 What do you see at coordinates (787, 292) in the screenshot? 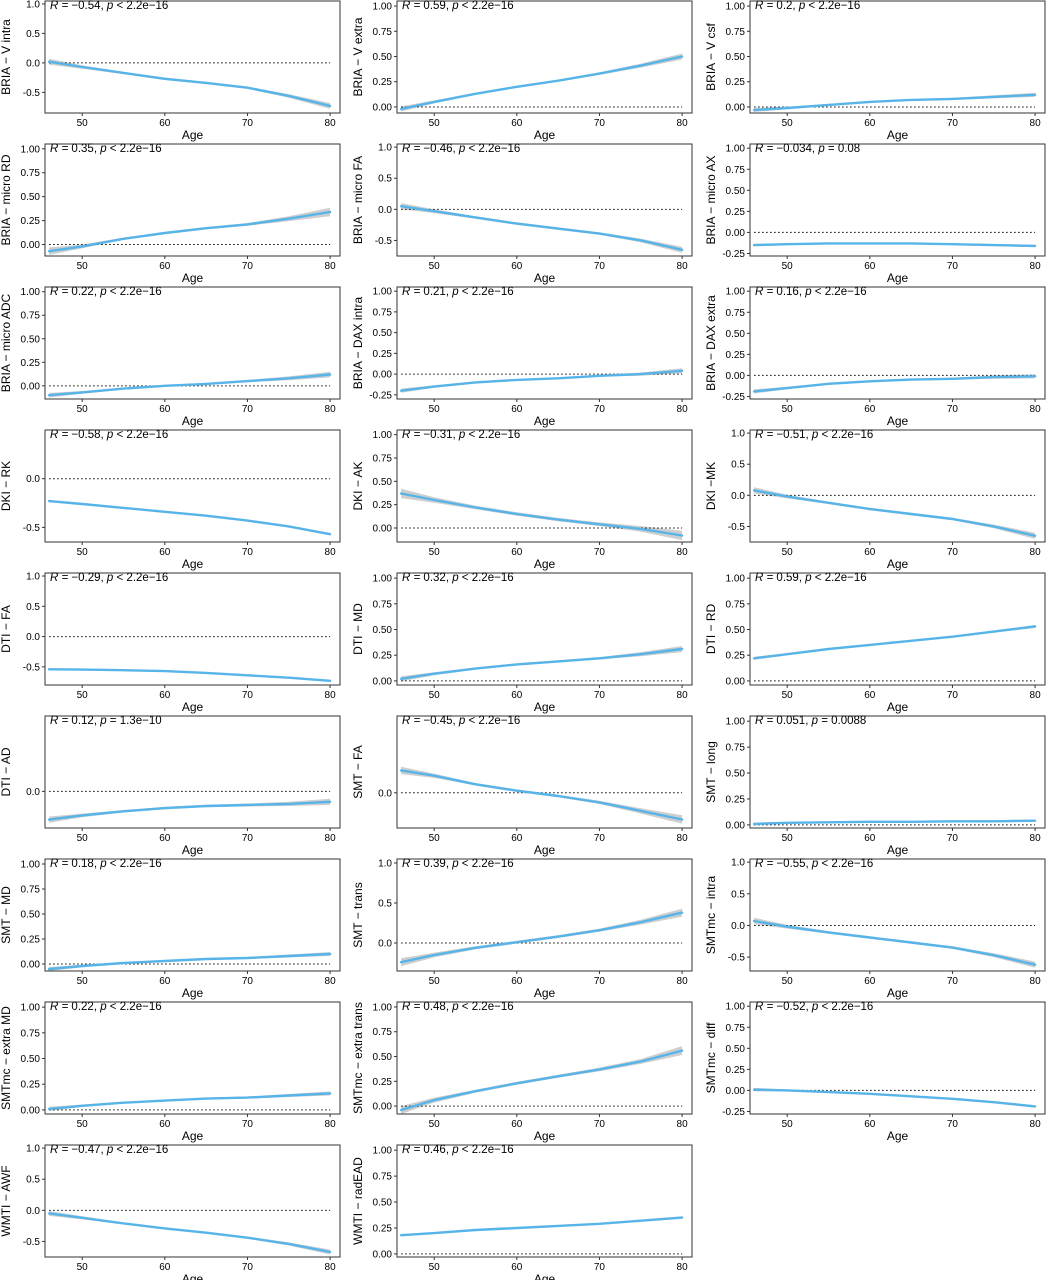
I see `annotation-r: 0.16` at bounding box center [787, 292].